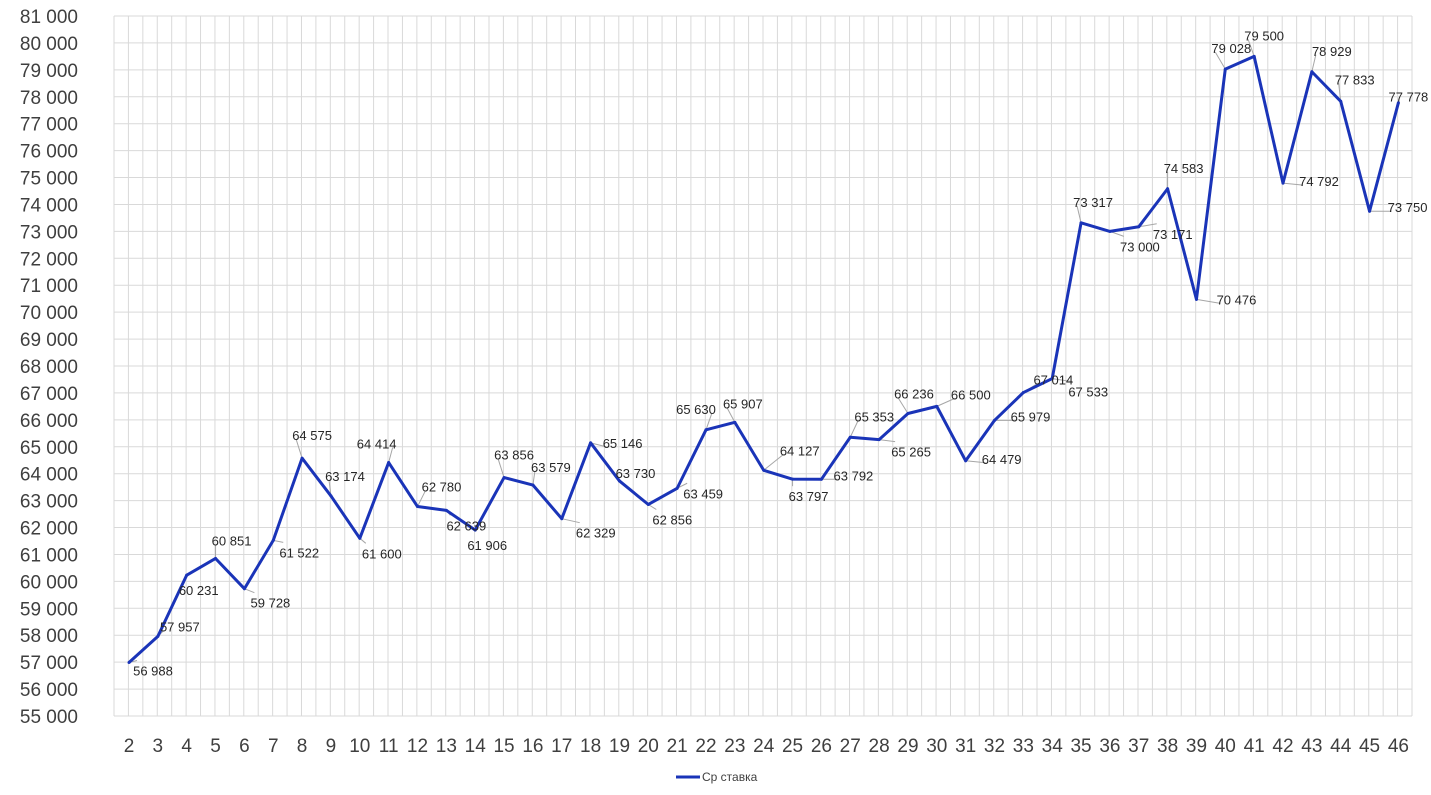  Describe the element at coordinates (382, 553) in the screenshot. I see `data-label: 61 600` at that location.